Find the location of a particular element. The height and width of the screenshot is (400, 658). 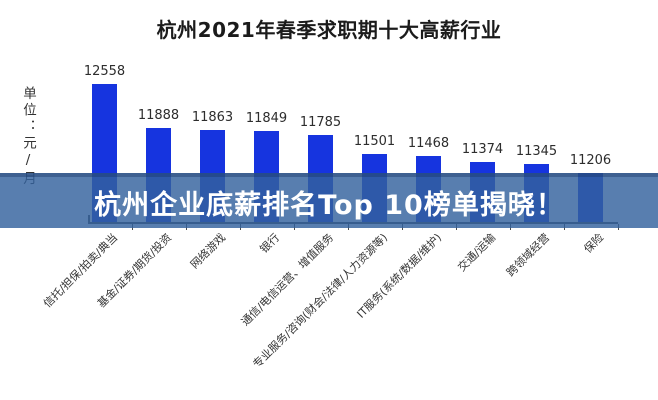

bar-value-label: 11849 is located at coordinates (266, 118).